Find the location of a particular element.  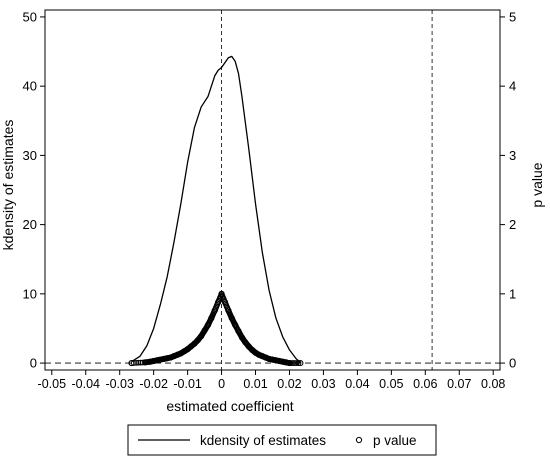

y-left-tick-label-1: 10 is located at coordinates (30, 293).